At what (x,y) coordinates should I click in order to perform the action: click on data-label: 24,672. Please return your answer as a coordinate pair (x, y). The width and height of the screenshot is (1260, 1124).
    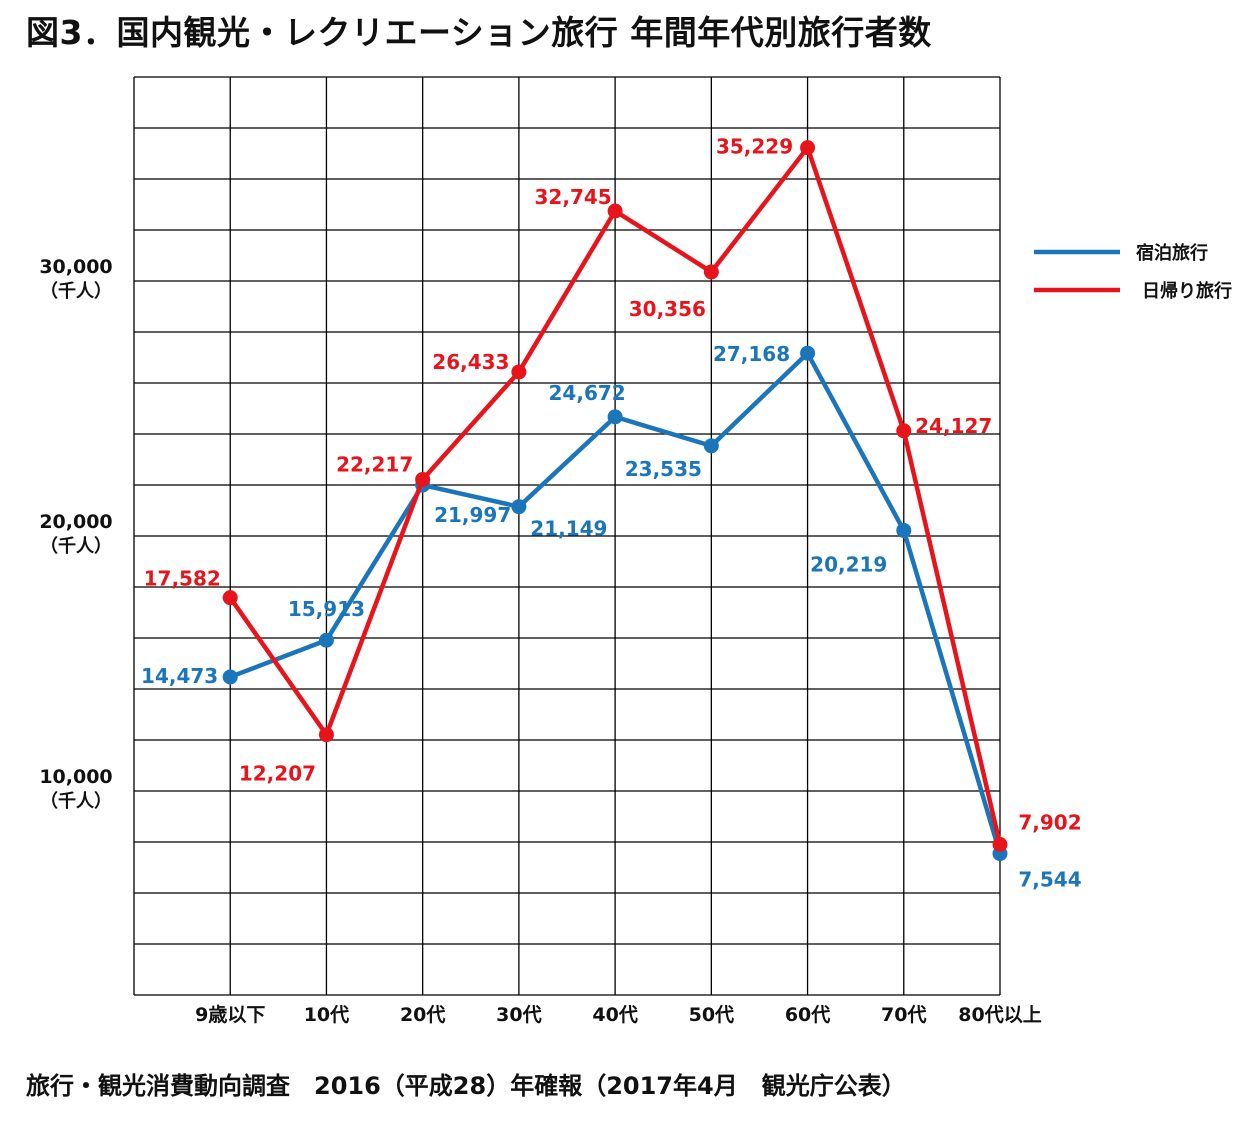
    Looking at the image, I should click on (587, 393).